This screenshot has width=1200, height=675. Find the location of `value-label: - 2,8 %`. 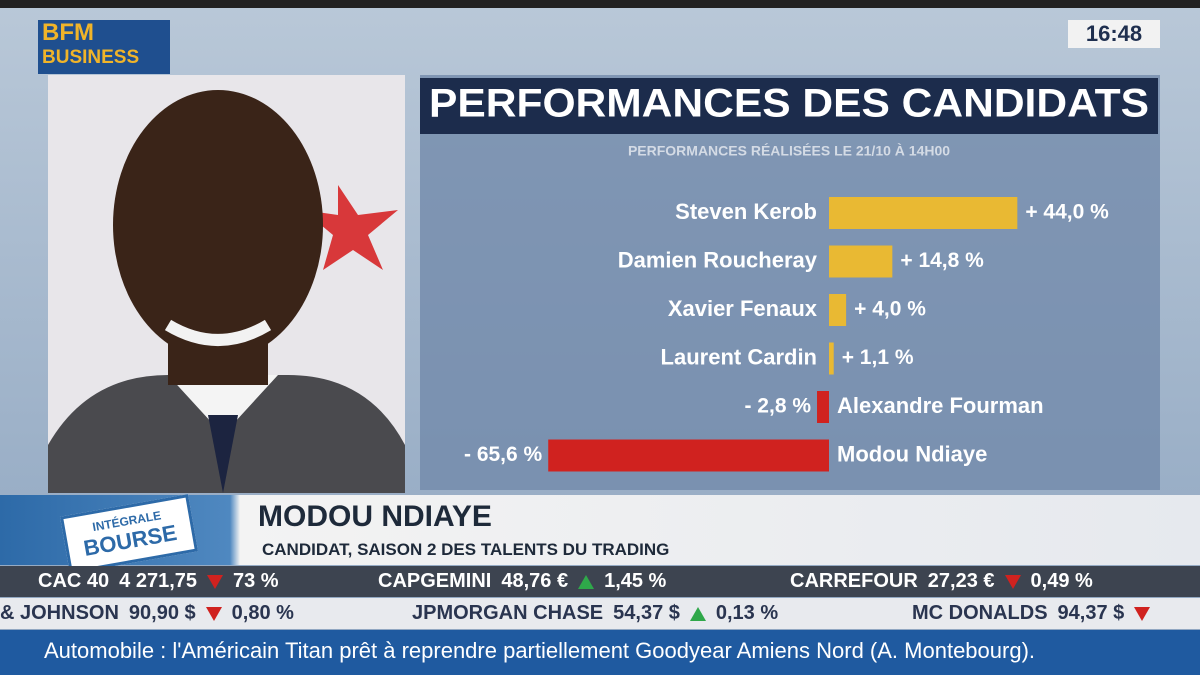

value-label: - 2,8 % is located at coordinates (777, 406).